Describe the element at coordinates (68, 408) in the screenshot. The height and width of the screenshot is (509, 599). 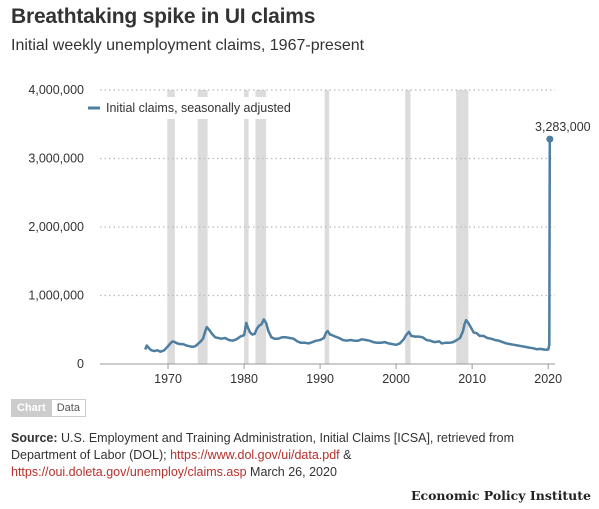
I see `data-tab: Data` at that location.